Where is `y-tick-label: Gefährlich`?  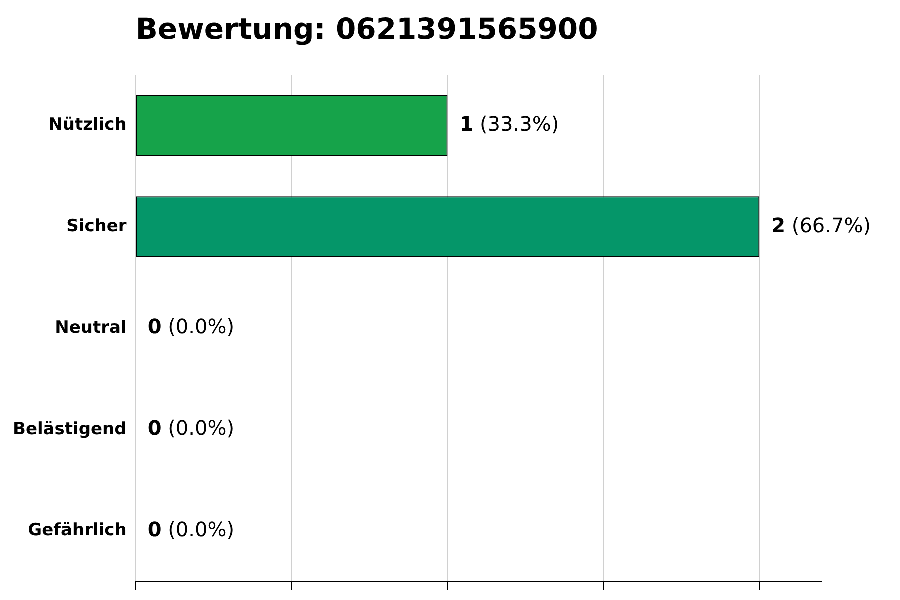 y-tick-label: Gefährlich is located at coordinates (77, 530).